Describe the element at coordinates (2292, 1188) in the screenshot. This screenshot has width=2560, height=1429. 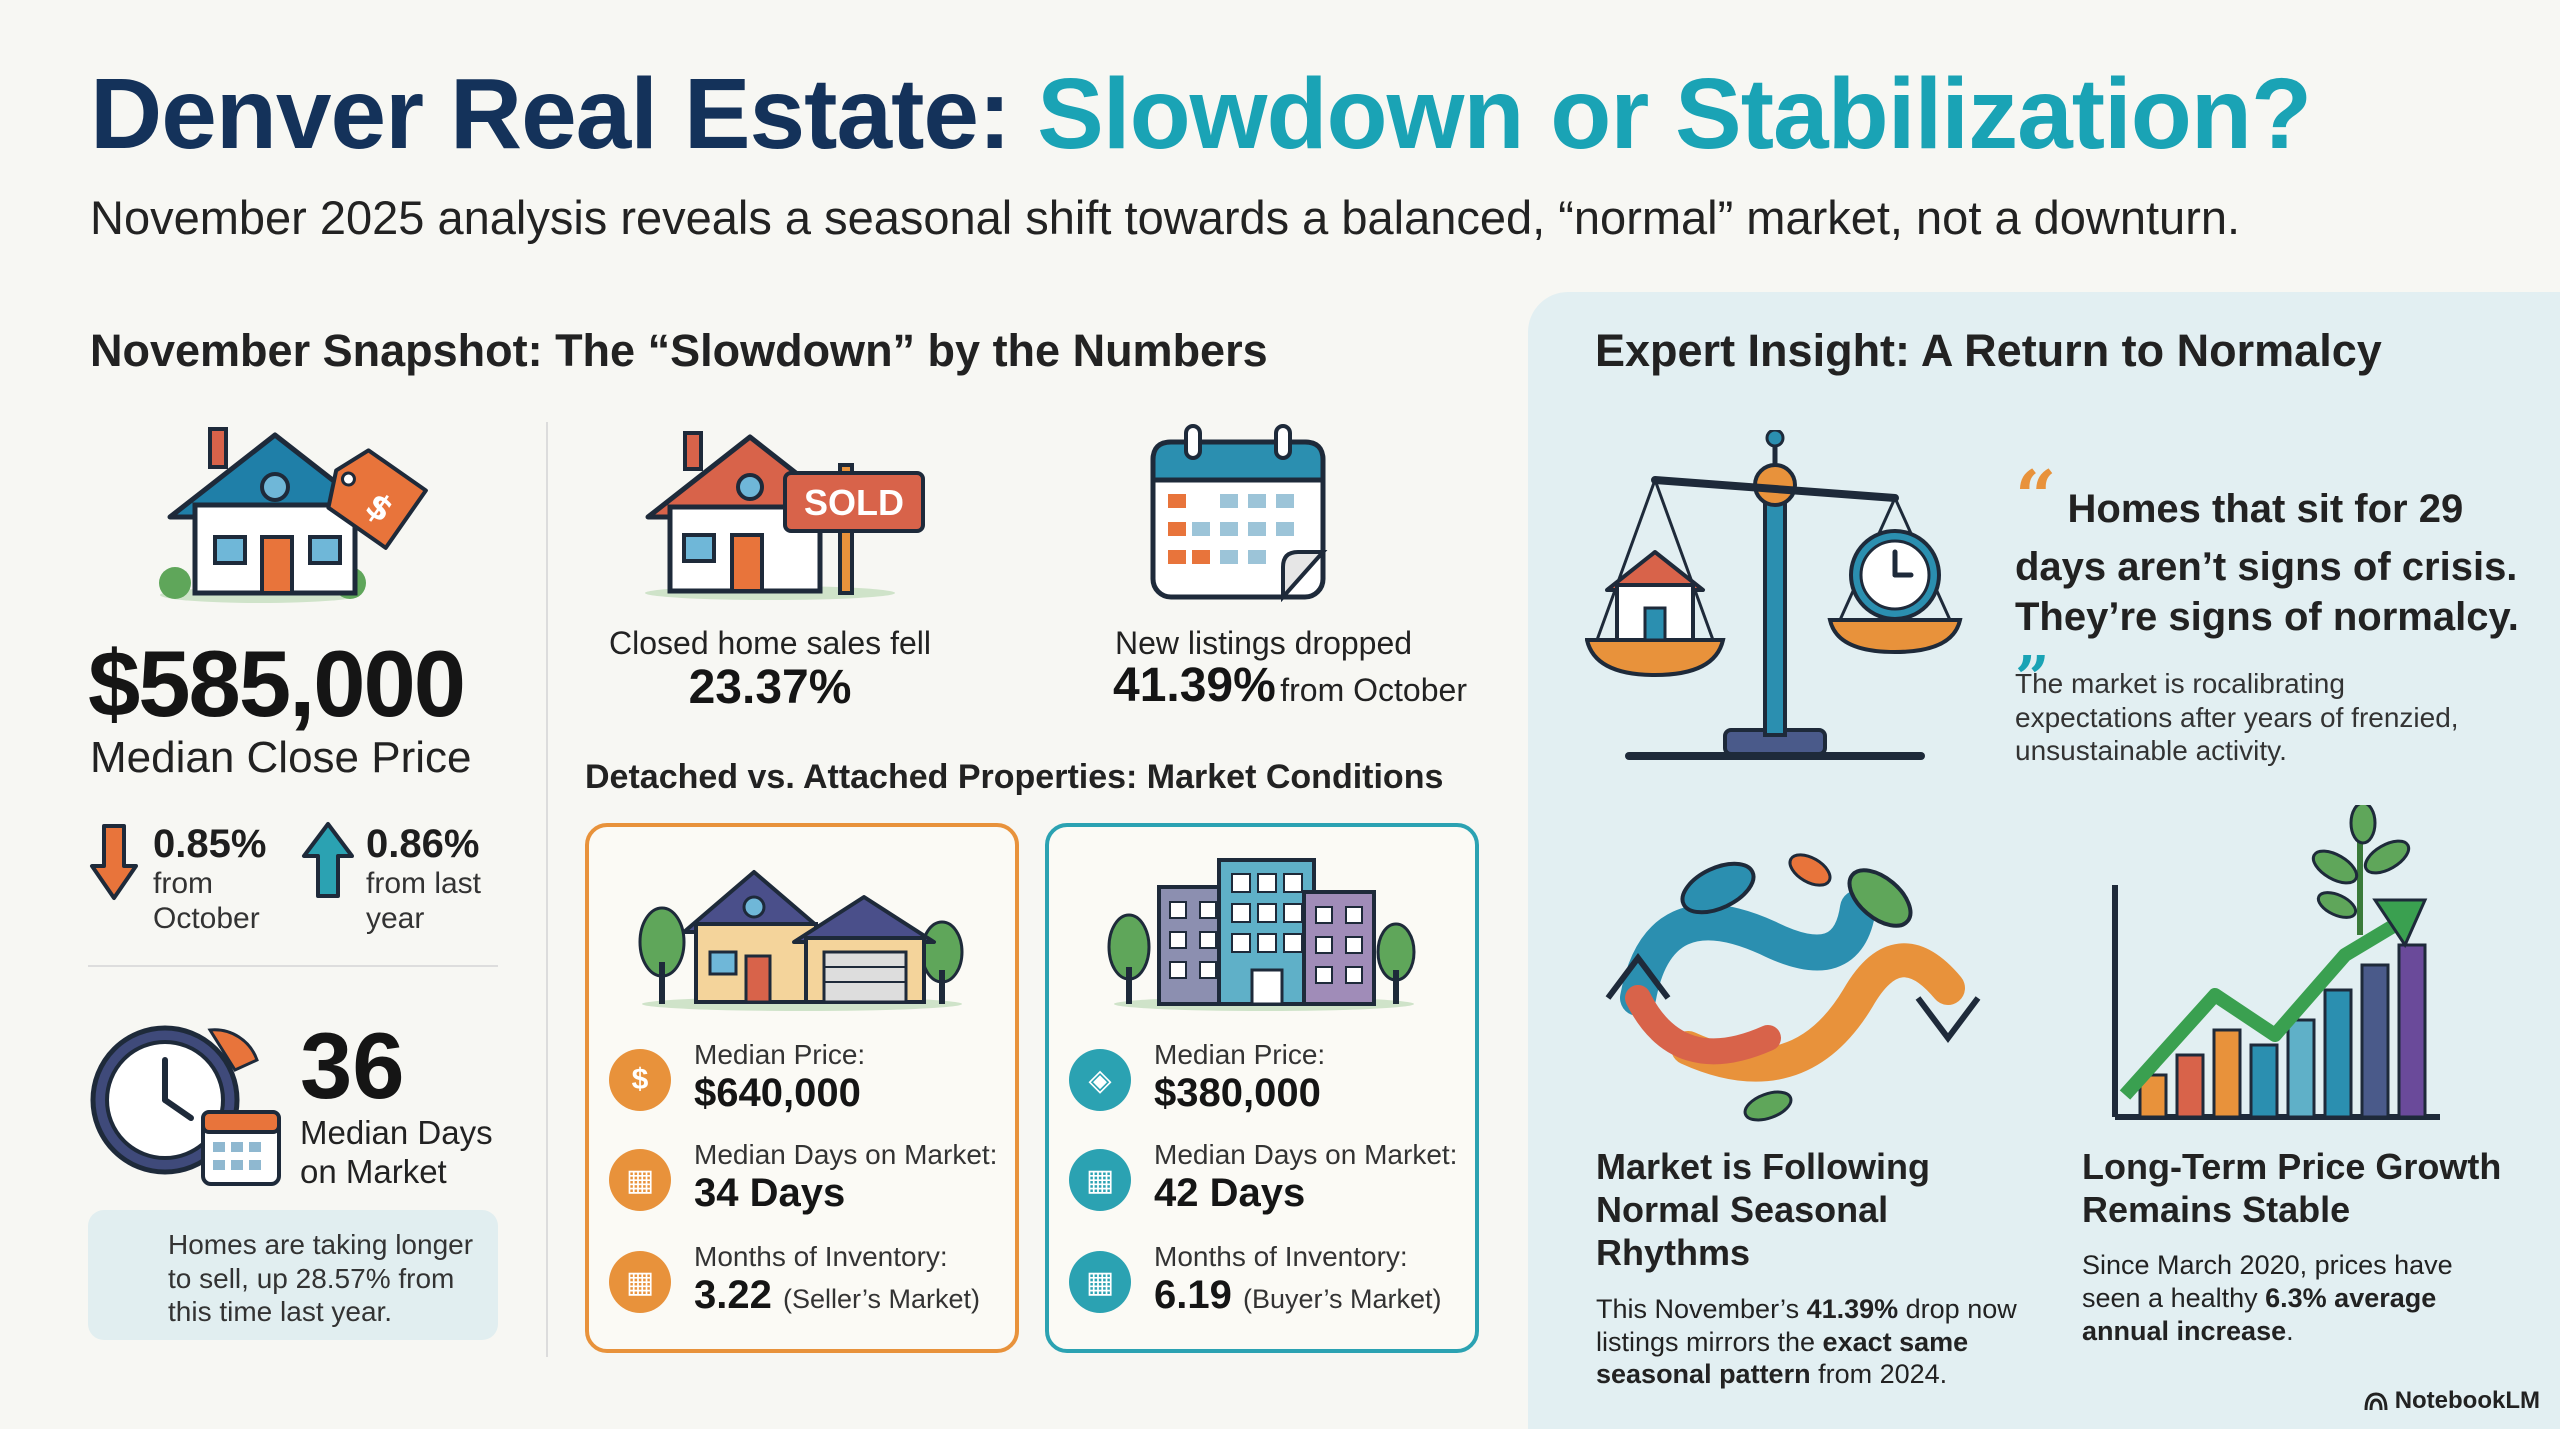
I see `feature-growth-title: Long-Term Price Growth Remains Stable` at that location.